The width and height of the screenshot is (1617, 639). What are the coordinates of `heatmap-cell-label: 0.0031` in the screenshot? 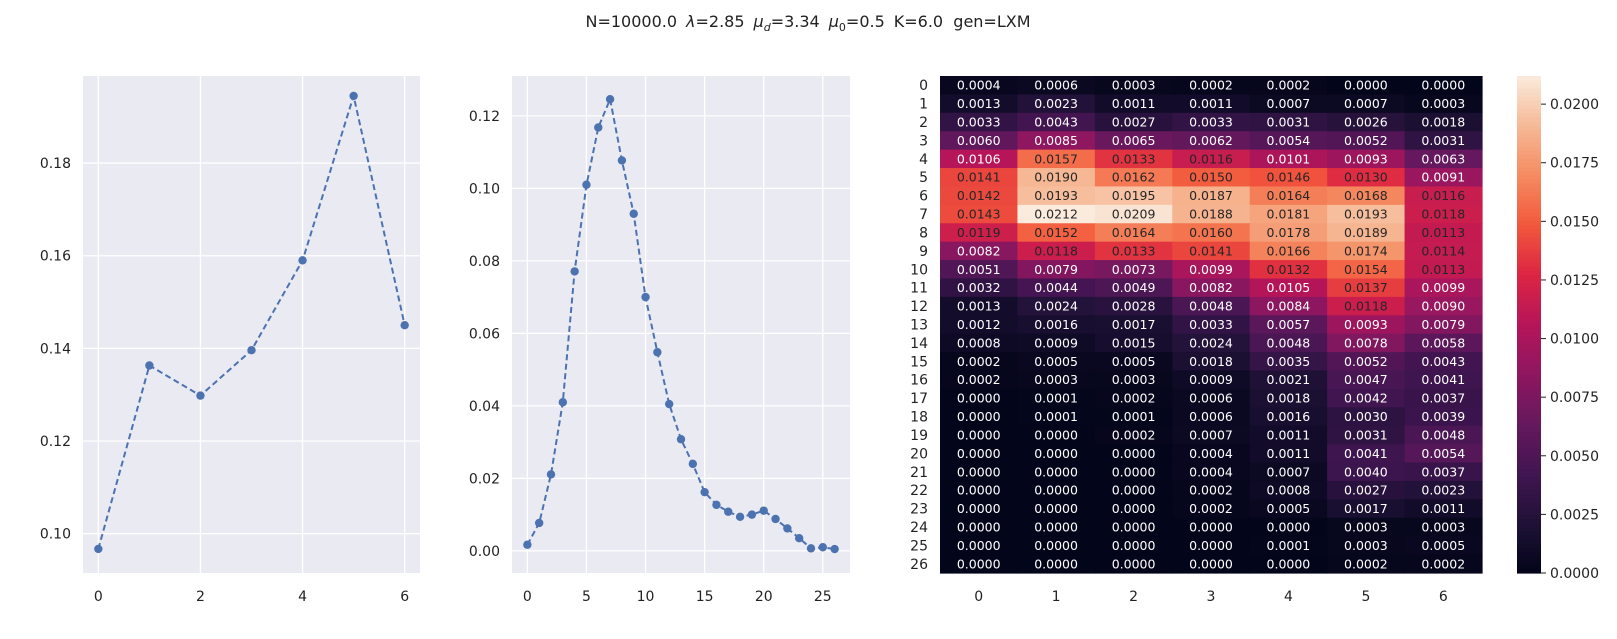 It's located at (1366, 434).